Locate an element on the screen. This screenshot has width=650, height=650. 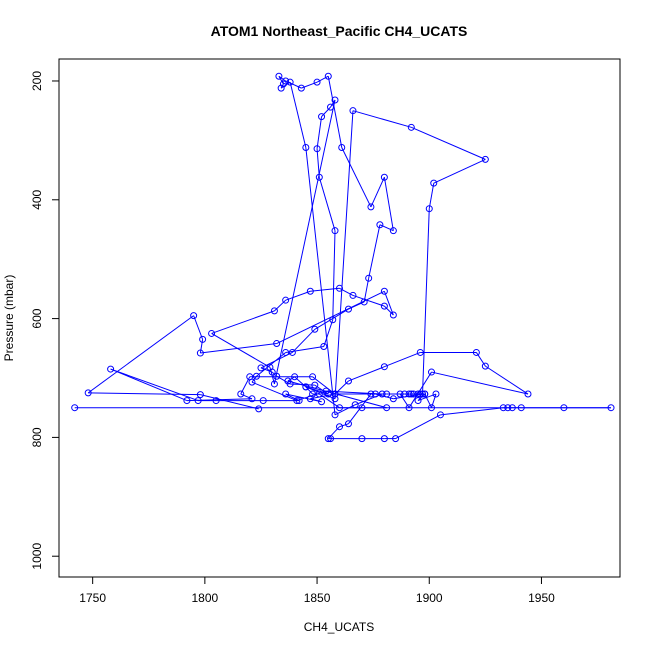
y-axis-label: Pressure (mbar) is located at coordinates (9, 318).